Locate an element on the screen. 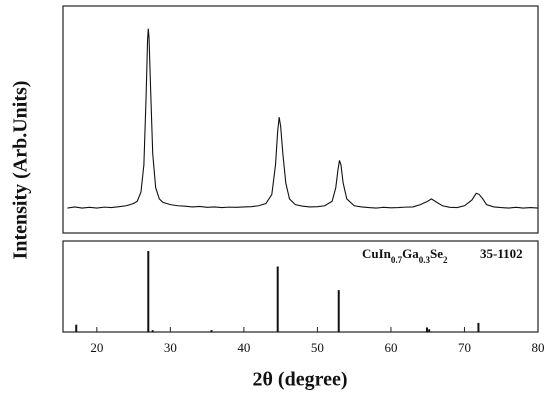 Image resolution: width=550 pixels, height=406 pixels. x-axis-label: 2θ (degree) is located at coordinates (299, 380).